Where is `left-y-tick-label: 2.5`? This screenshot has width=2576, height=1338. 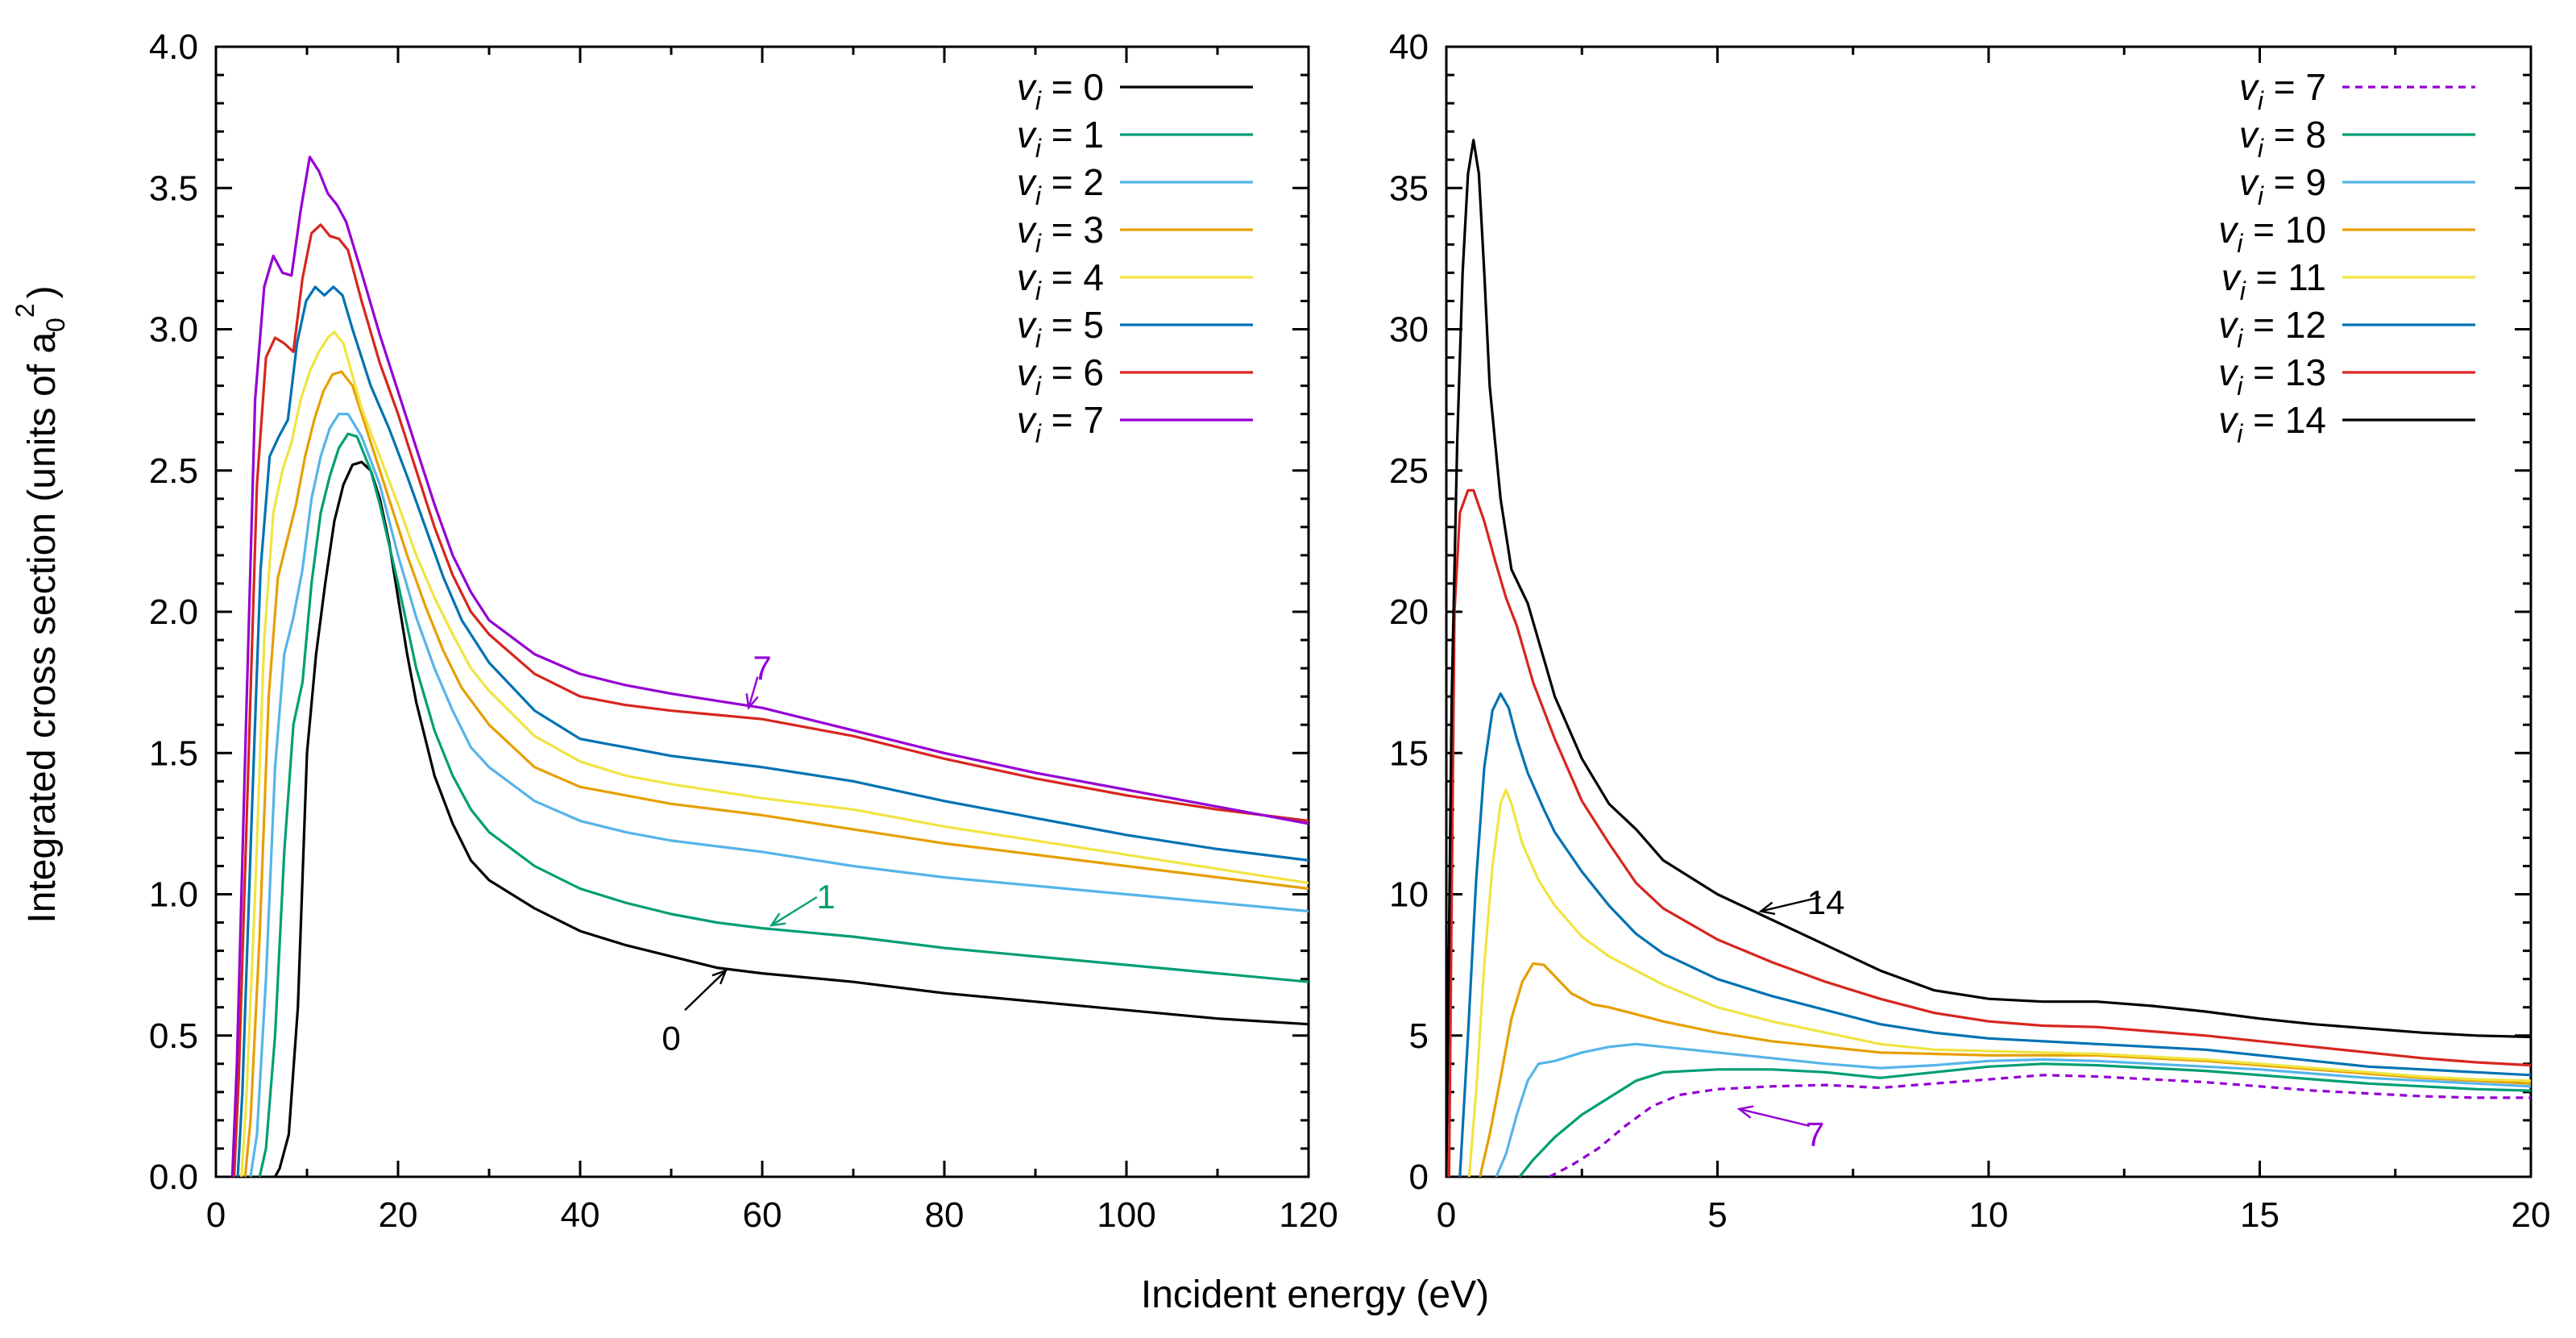
left-y-tick-label: 2.5 is located at coordinates (173, 471).